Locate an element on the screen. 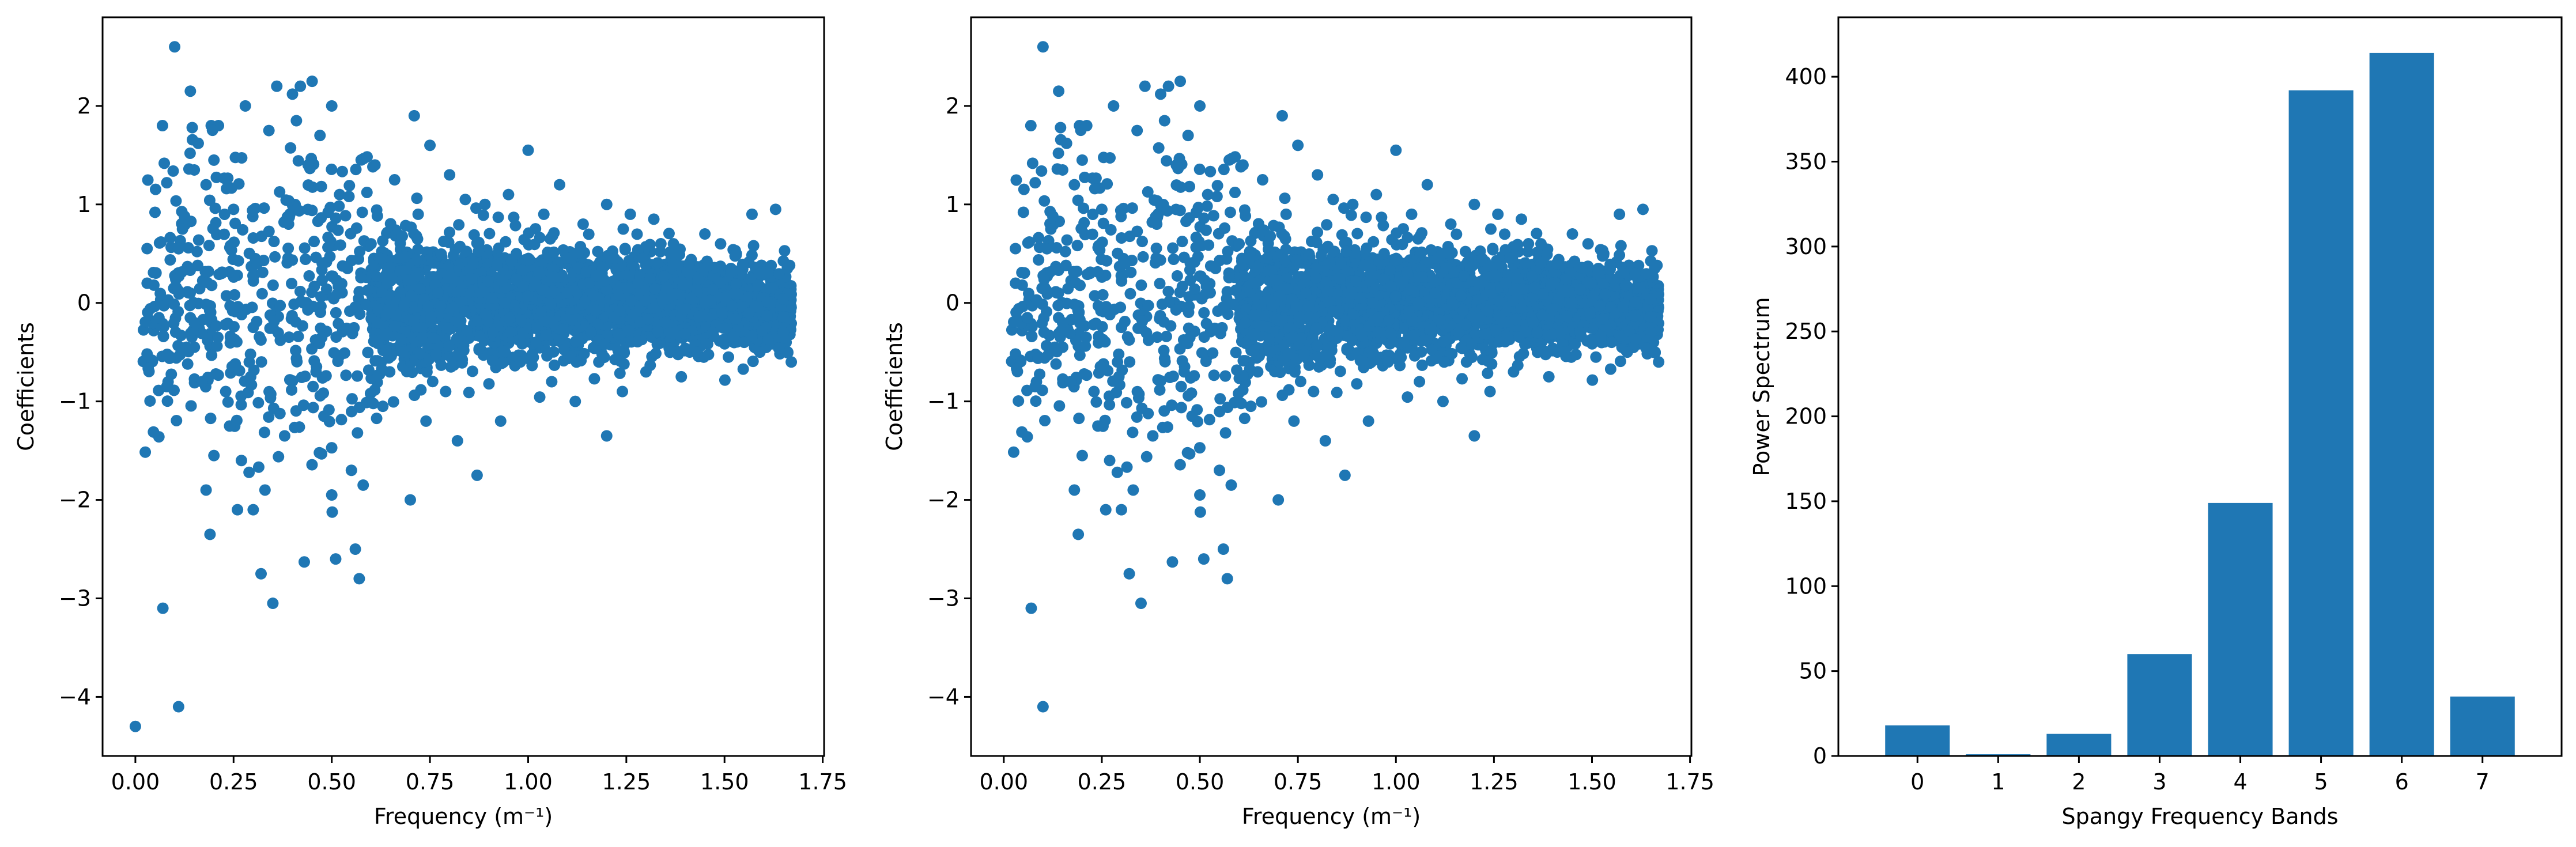  x-tick-label: 0.25 is located at coordinates (233, 782).